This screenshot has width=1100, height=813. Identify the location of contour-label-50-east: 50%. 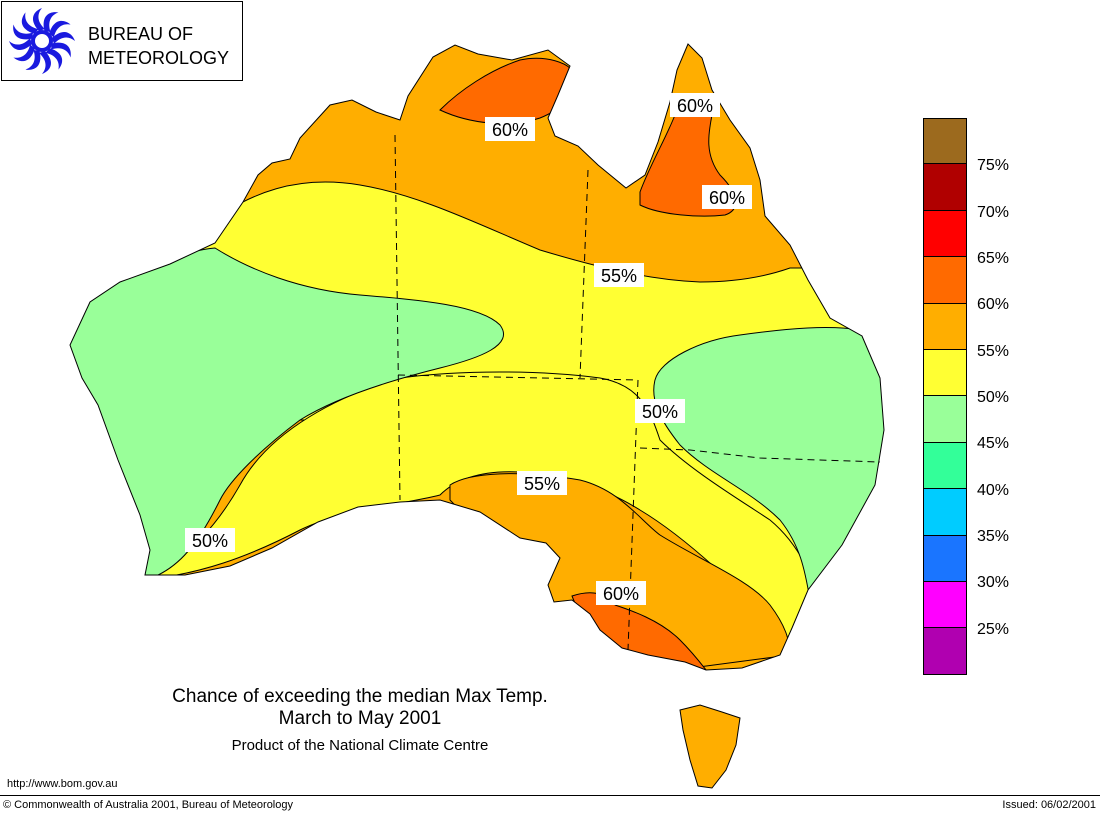
(660, 411).